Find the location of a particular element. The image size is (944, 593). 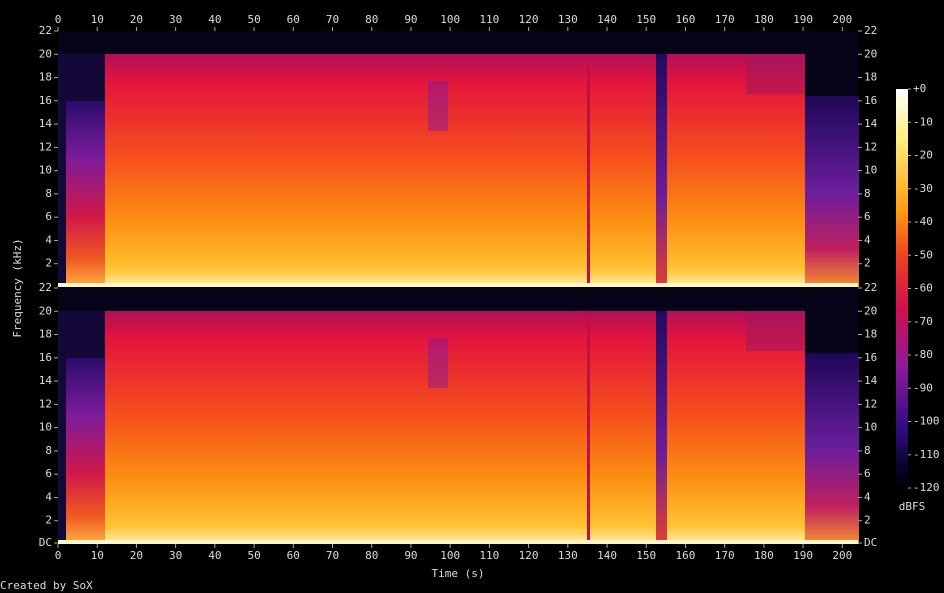

x-tick-label-top: 170 is located at coordinates (725, 19).